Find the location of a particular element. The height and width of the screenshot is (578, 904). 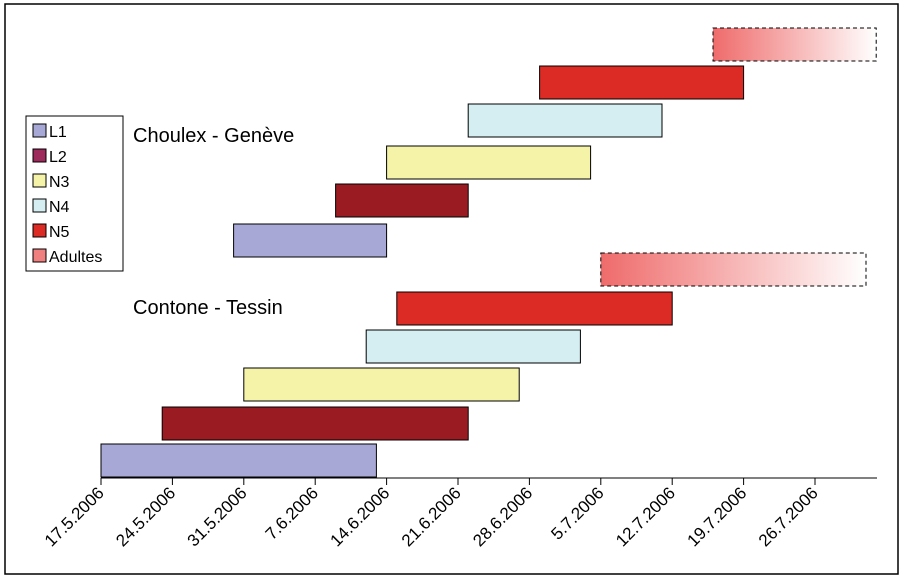

bar-choulex-n4 is located at coordinates (565, 120).